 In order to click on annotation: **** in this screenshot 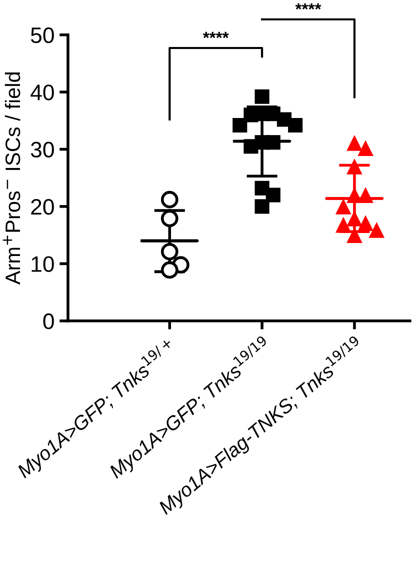, I will do `click(215, 35)`.